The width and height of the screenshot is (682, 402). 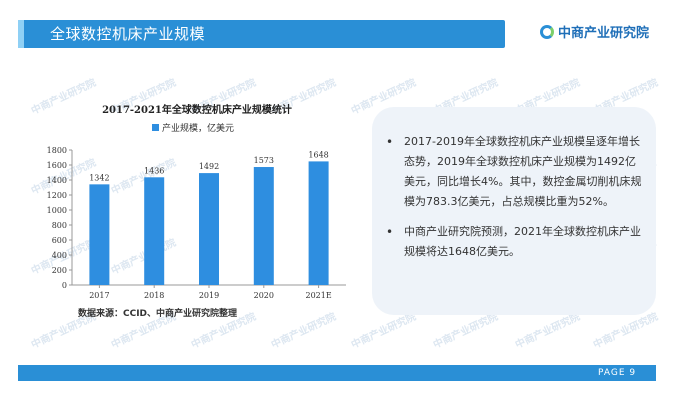 I want to click on chart-title: 2017-2021年全球数控机床产业规模统计, so click(x=197, y=109).